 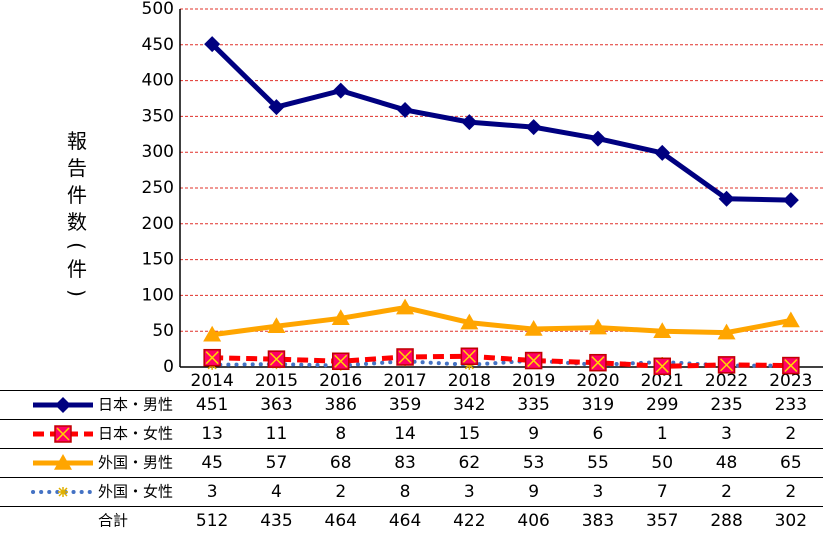 What do you see at coordinates (212, 463) in the screenshot?
I see `table-cell: 45` at bounding box center [212, 463].